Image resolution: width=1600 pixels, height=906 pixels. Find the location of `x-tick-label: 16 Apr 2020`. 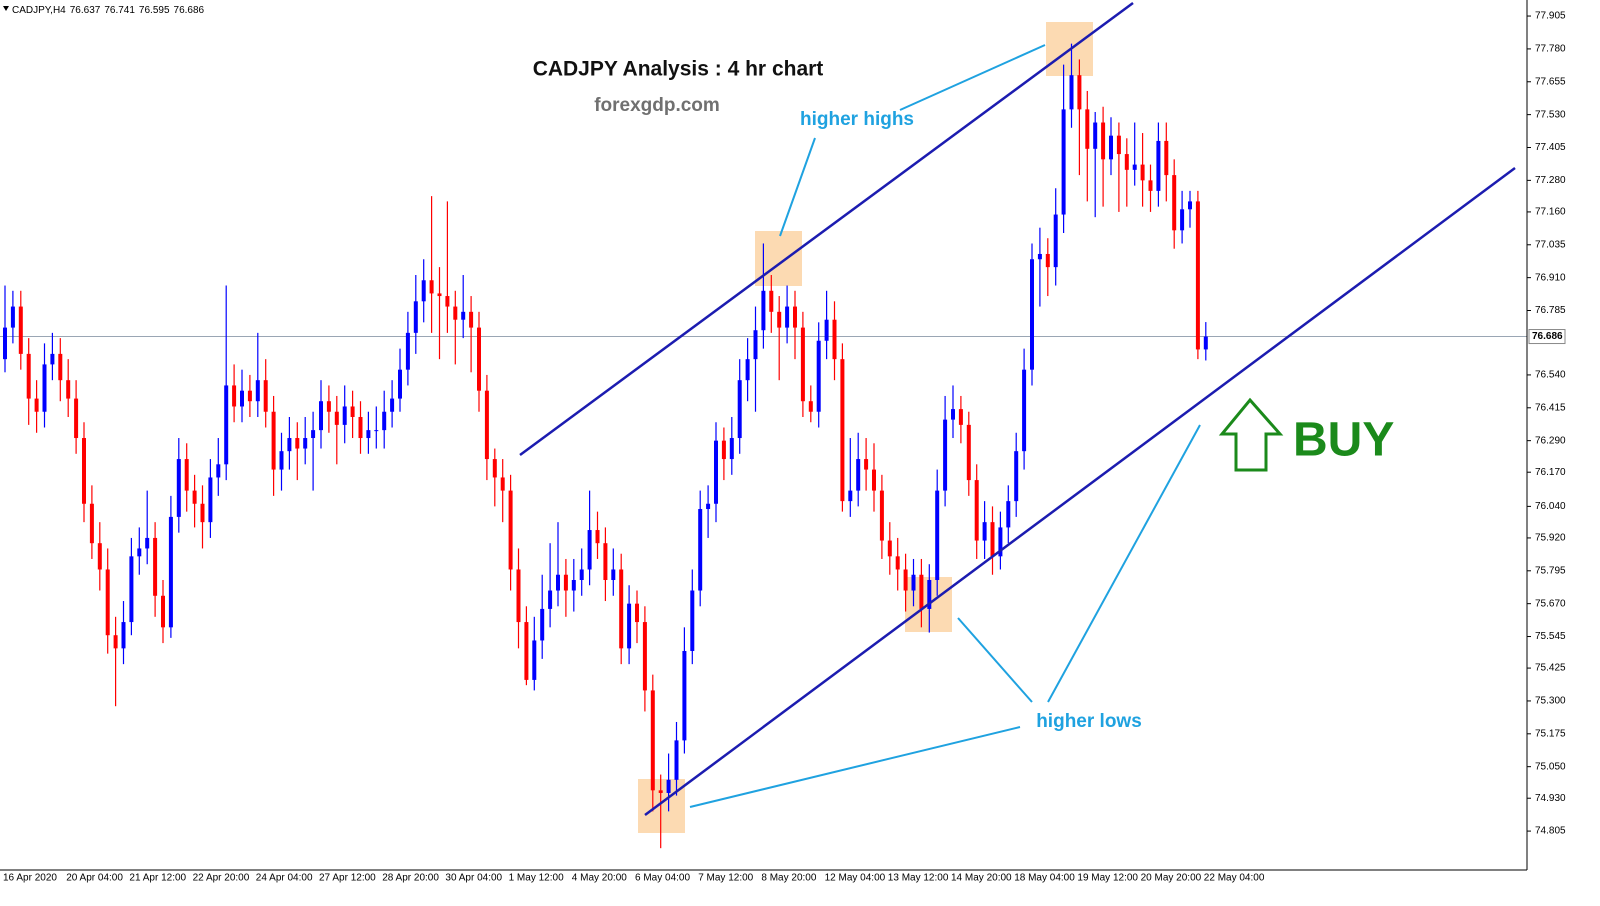

x-tick-label: 16 Apr 2020 is located at coordinates (30, 878).